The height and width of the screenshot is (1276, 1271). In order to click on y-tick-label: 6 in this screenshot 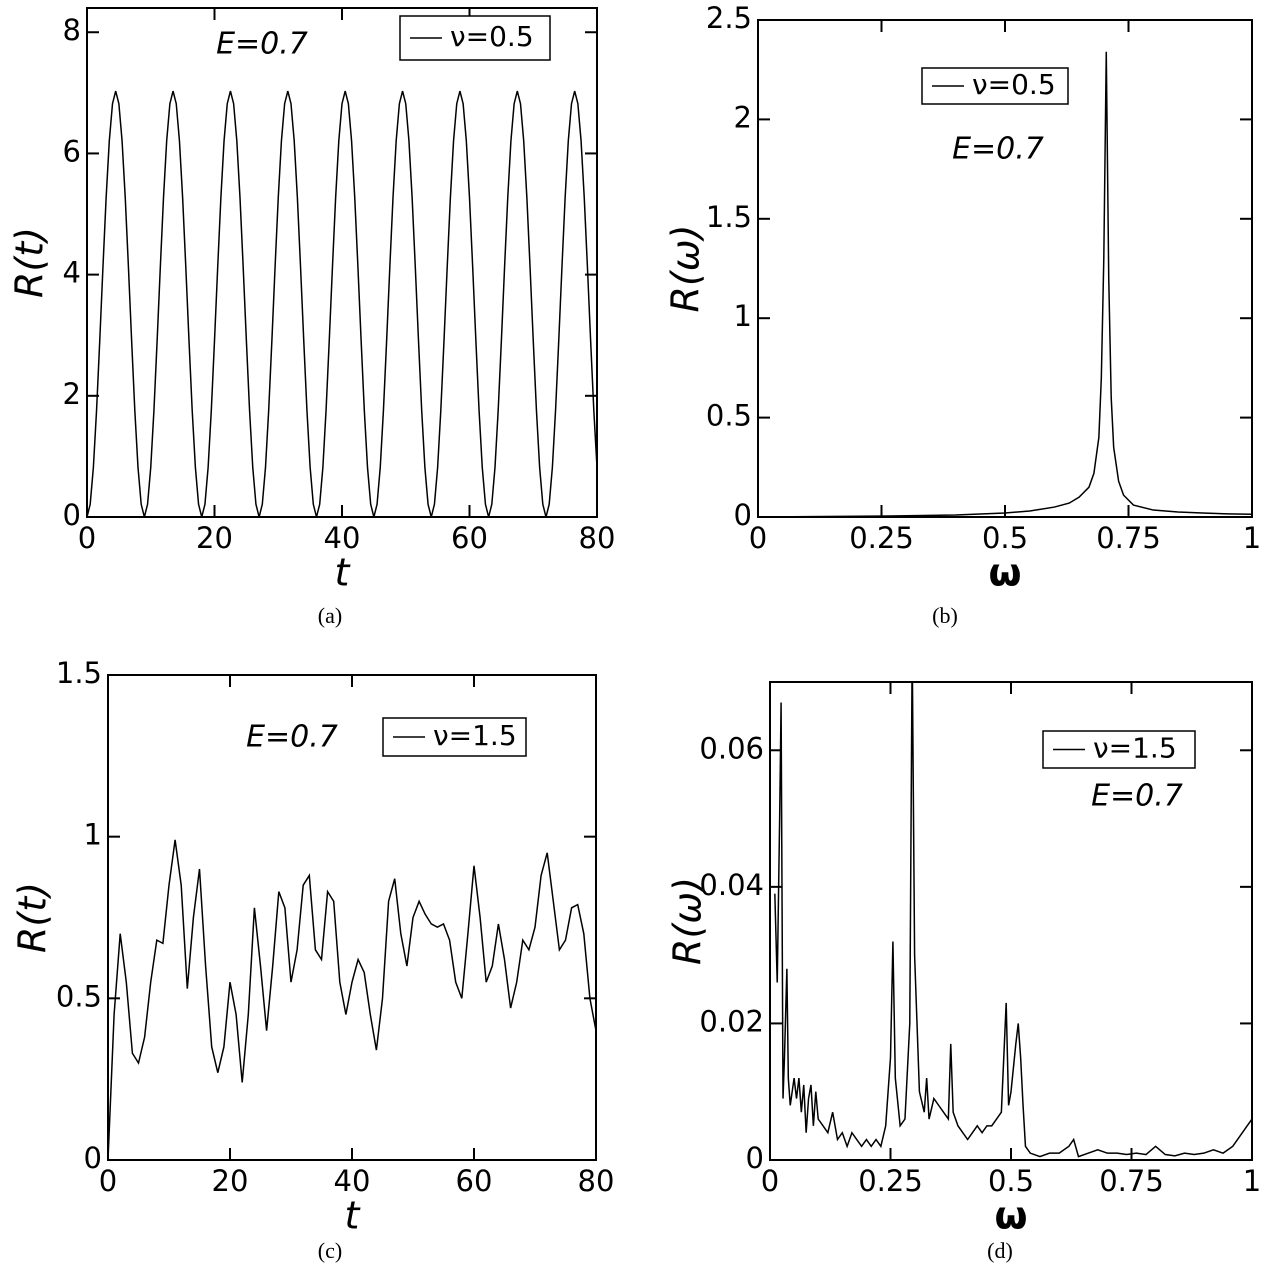, I will do `click(72, 151)`.